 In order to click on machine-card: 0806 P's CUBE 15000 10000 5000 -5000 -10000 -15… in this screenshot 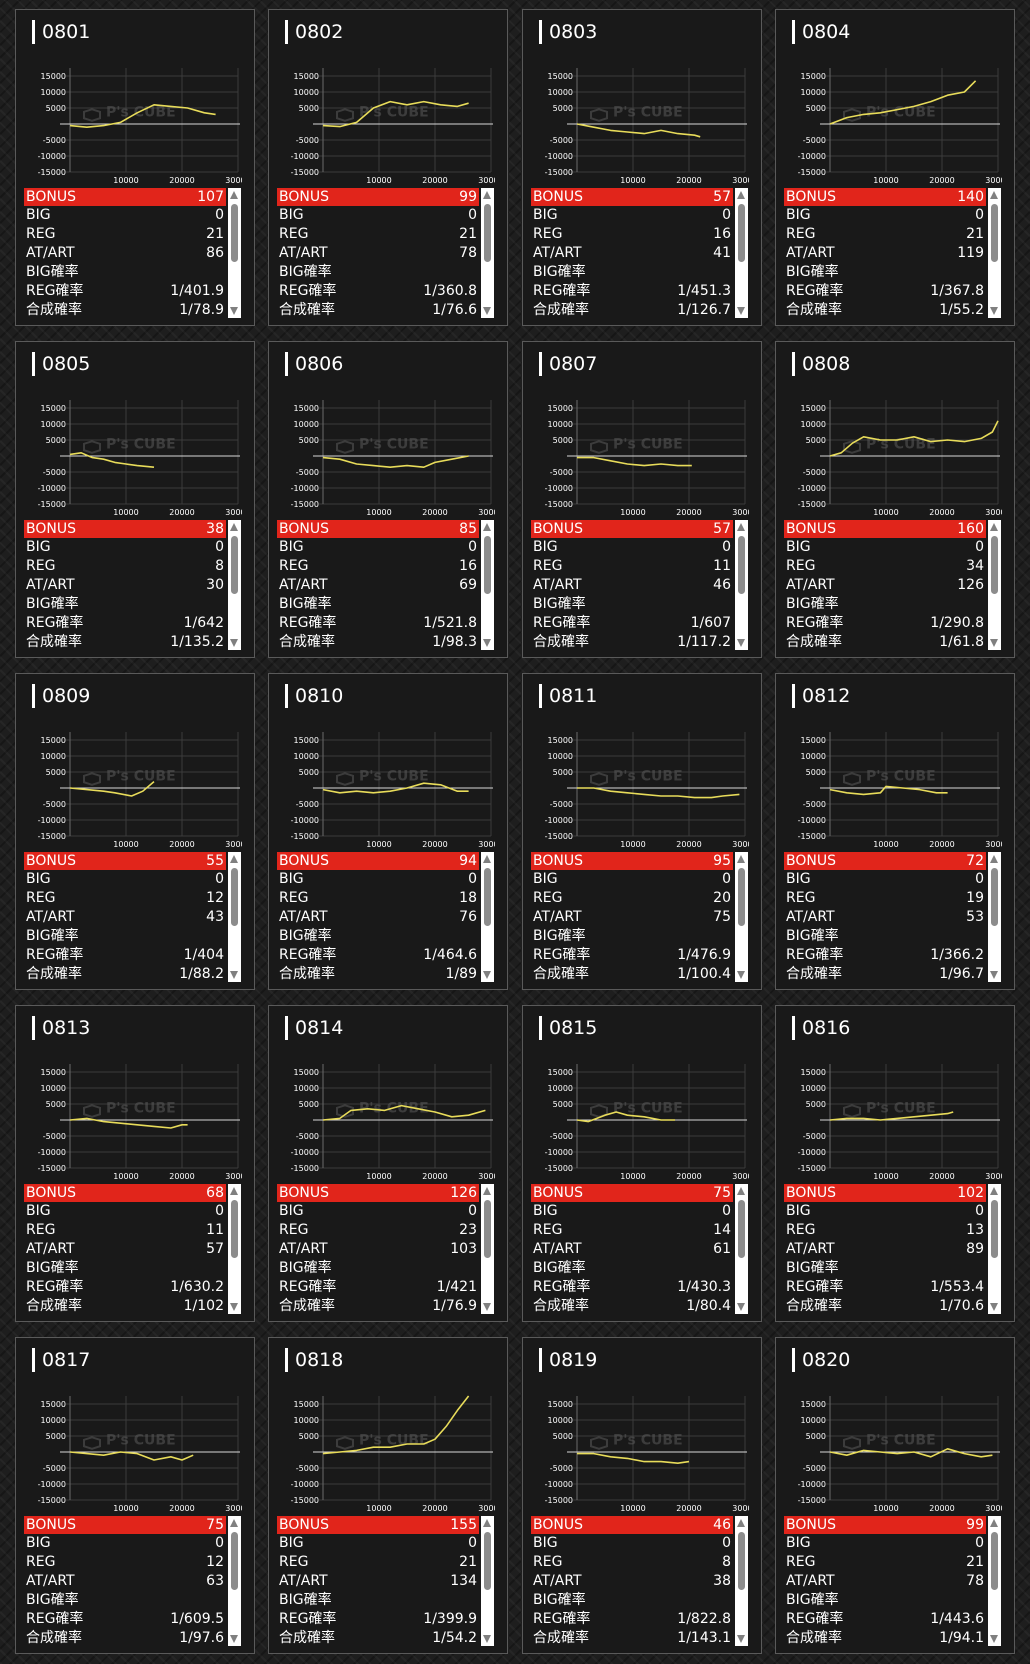, I will do `click(388, 499)`.